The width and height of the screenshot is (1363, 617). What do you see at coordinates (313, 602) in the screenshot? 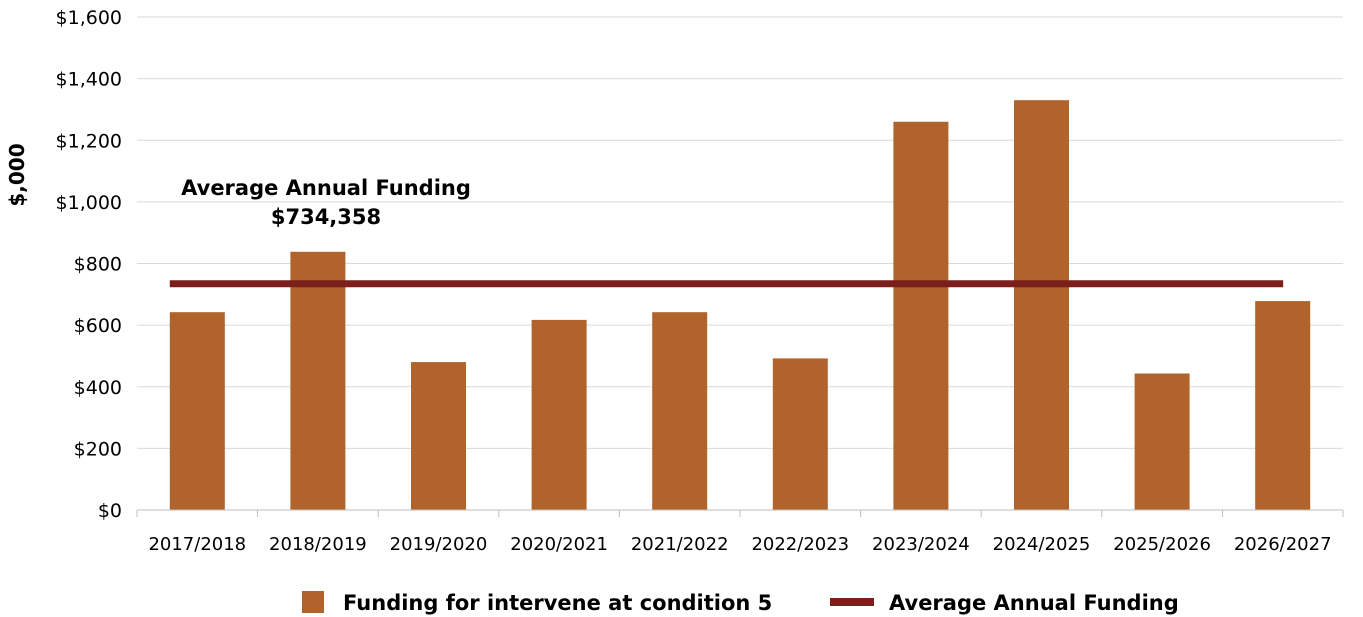
I see `legend-bar-swatch` at bounding box center [313, 602].